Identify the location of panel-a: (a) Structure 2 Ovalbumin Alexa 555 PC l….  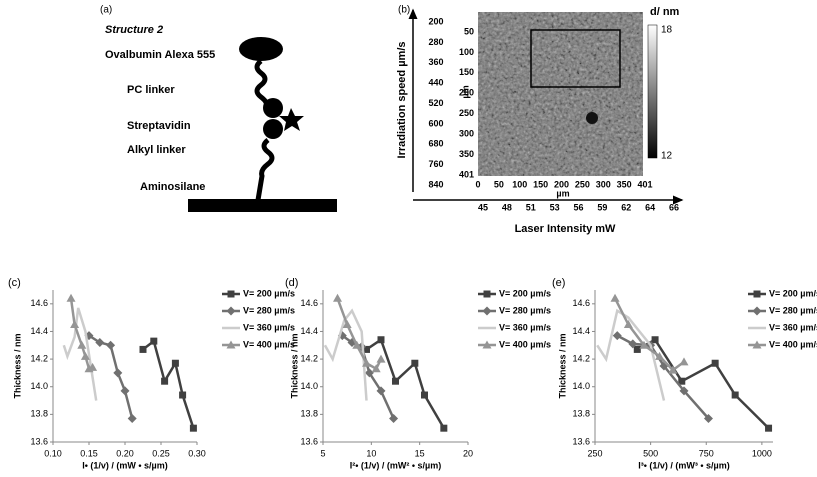
(218, 108).